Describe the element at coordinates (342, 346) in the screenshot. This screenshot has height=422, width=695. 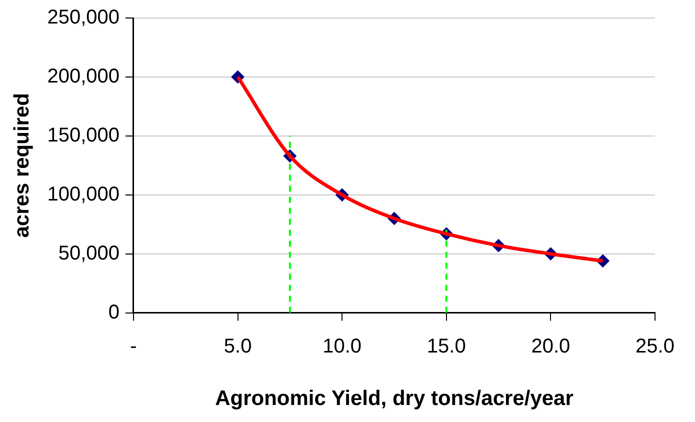
I see `x-tick-label: 10.0` at that location.